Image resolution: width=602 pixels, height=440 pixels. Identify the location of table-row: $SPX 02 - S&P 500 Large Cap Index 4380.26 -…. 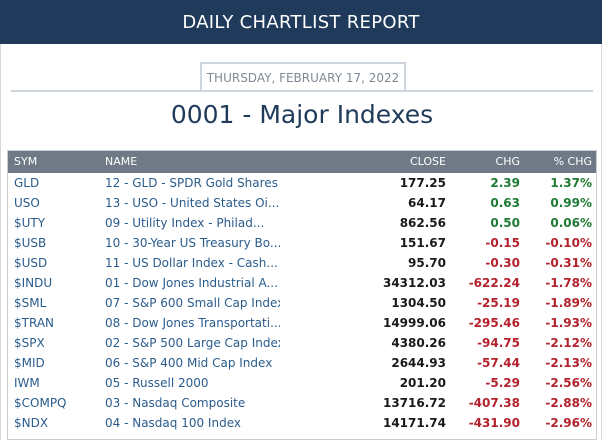
(302, 343).